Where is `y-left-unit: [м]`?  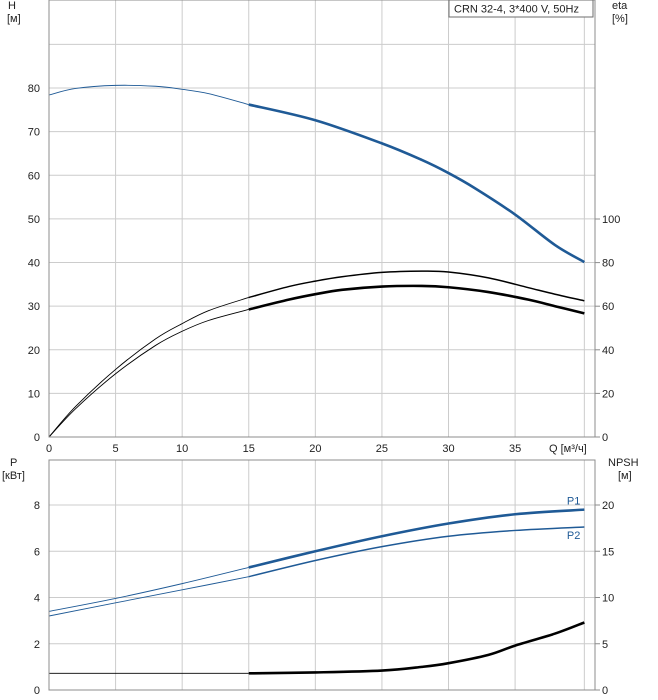
y-left-unit: [м] is located at coordinates (14, 19).